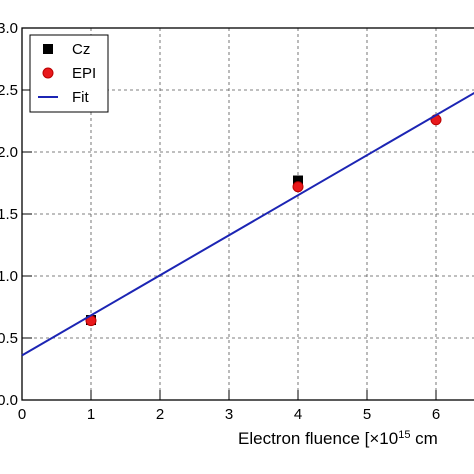  What do you see at coordinates (84, 73) in the screenshot?
I see `legend-label: EPI` at bounding box center [84, 73].